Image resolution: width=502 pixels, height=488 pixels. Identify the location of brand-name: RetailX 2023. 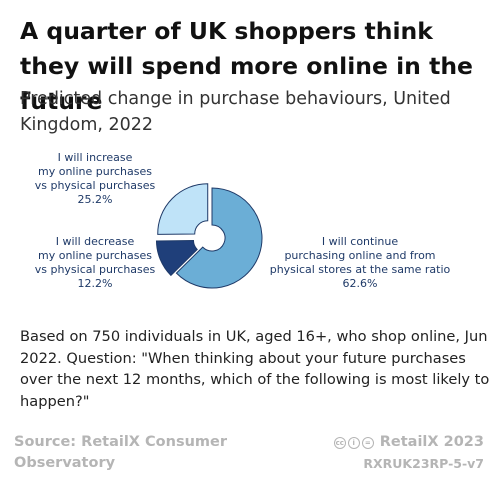
(431, 442).